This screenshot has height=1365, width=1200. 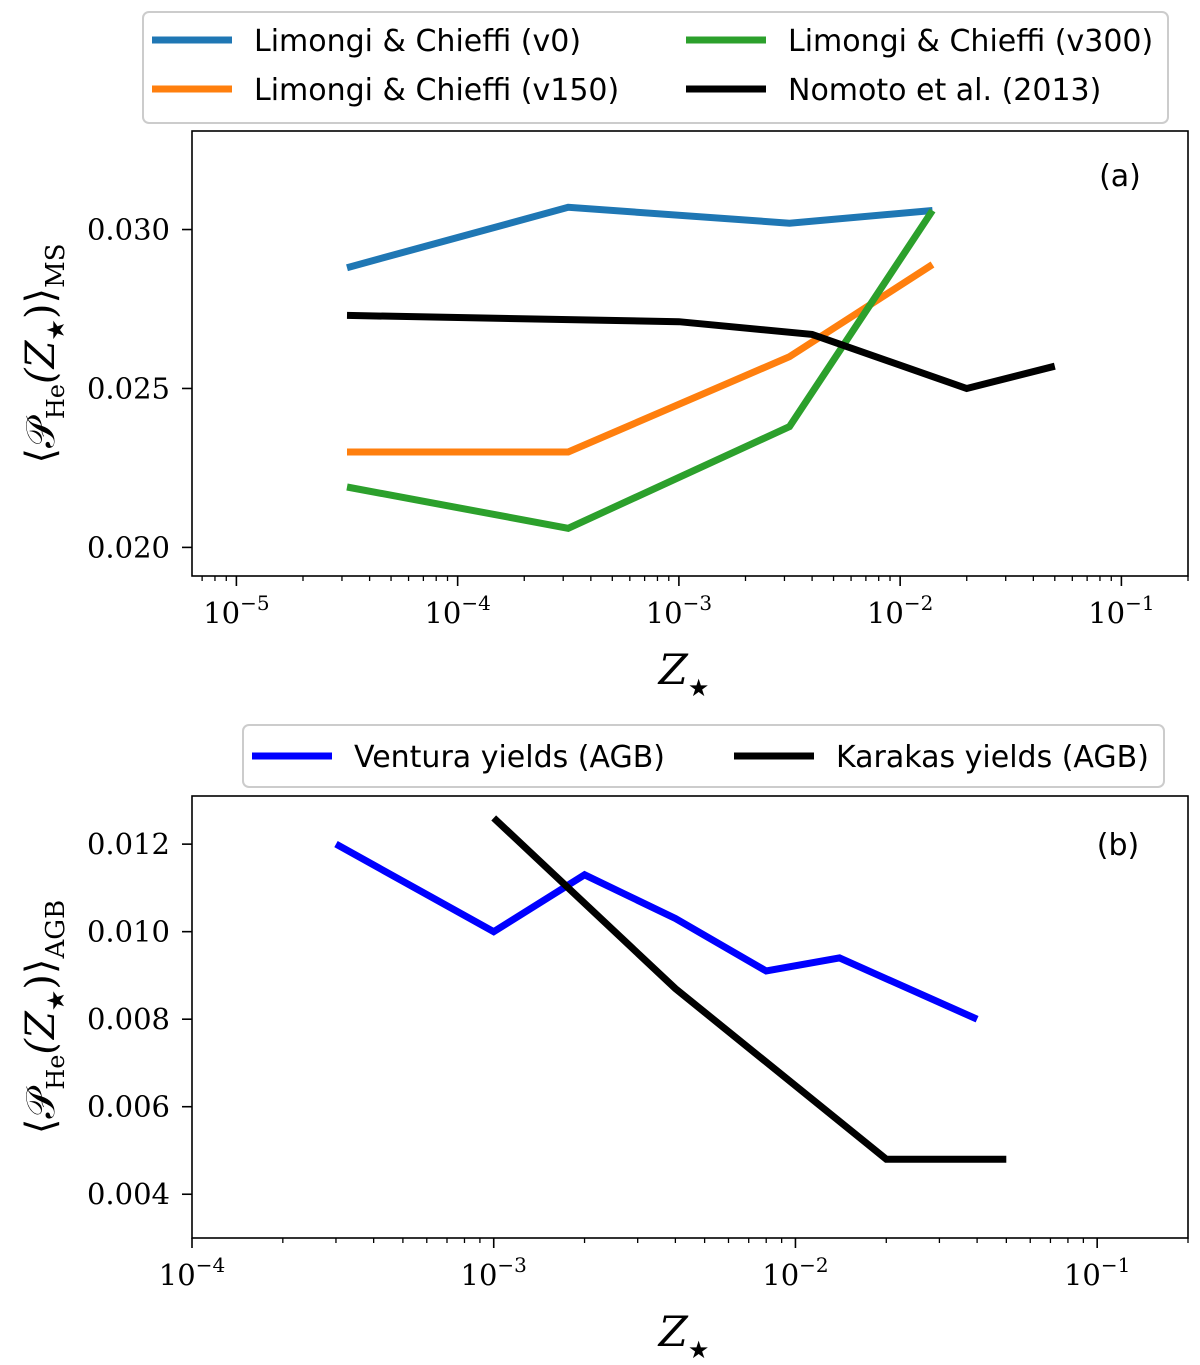 I want to click on y-tick-label: 0.030, so click(x=128, y=230).